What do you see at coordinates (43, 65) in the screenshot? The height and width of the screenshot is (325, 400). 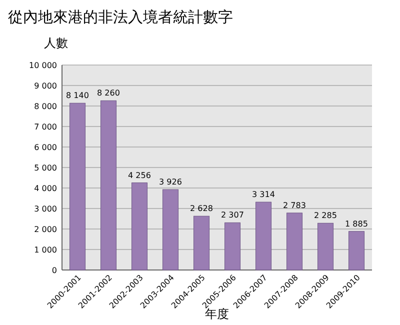 I see `y-tick-label: 10 000` at bounding box center [43, 65].